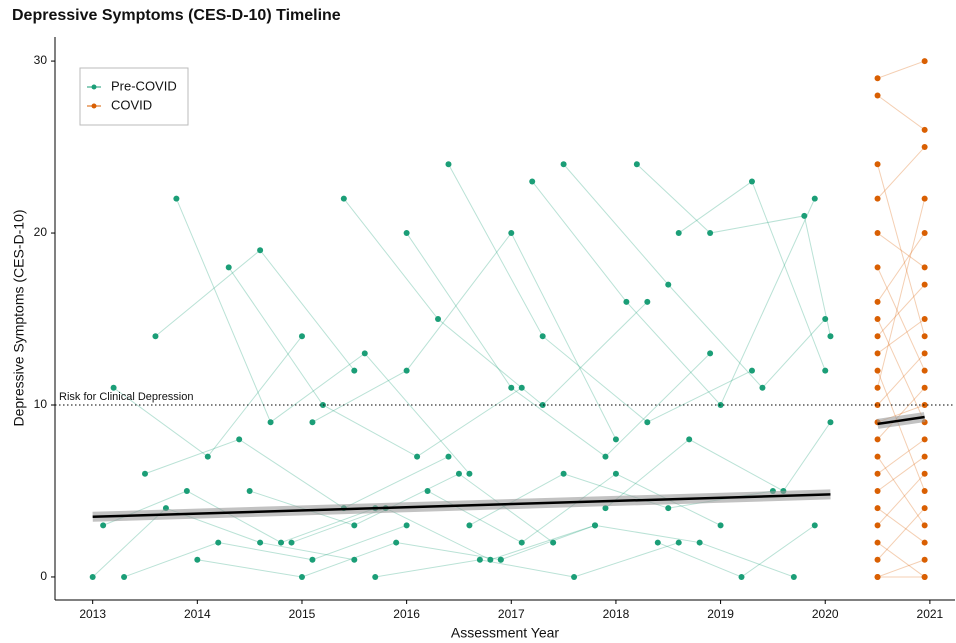  I want to click on y-tick-label: 30, so click(41, 60).